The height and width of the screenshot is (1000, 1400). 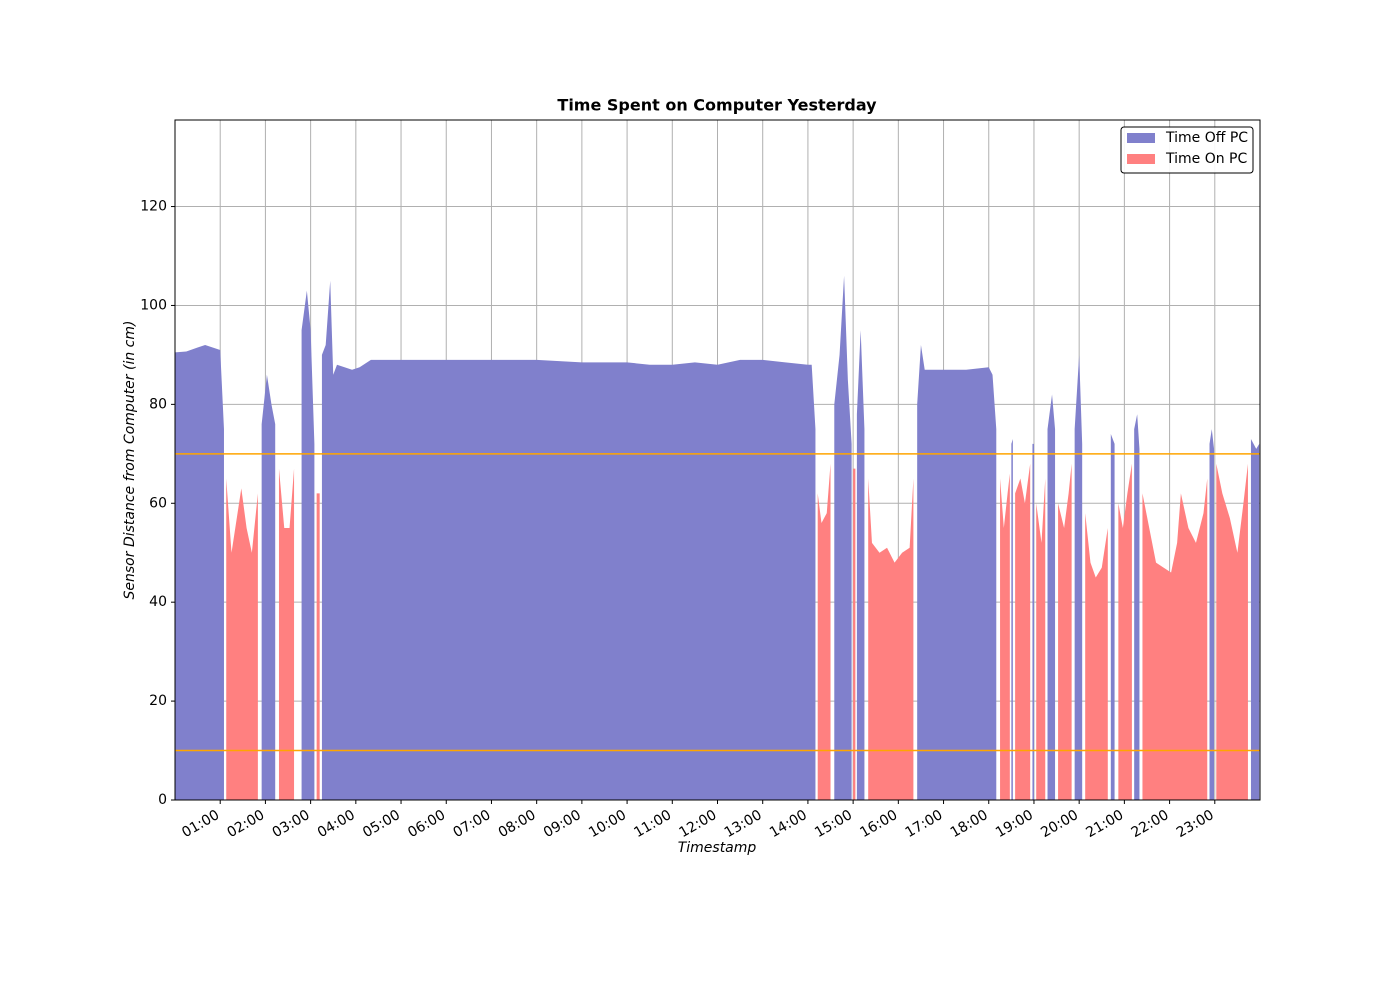 What do you see at coordinates (1187, 150) in the screenshot?
I see `legend: Time Off PC Time On PC` at bounding box center [1187, 150].